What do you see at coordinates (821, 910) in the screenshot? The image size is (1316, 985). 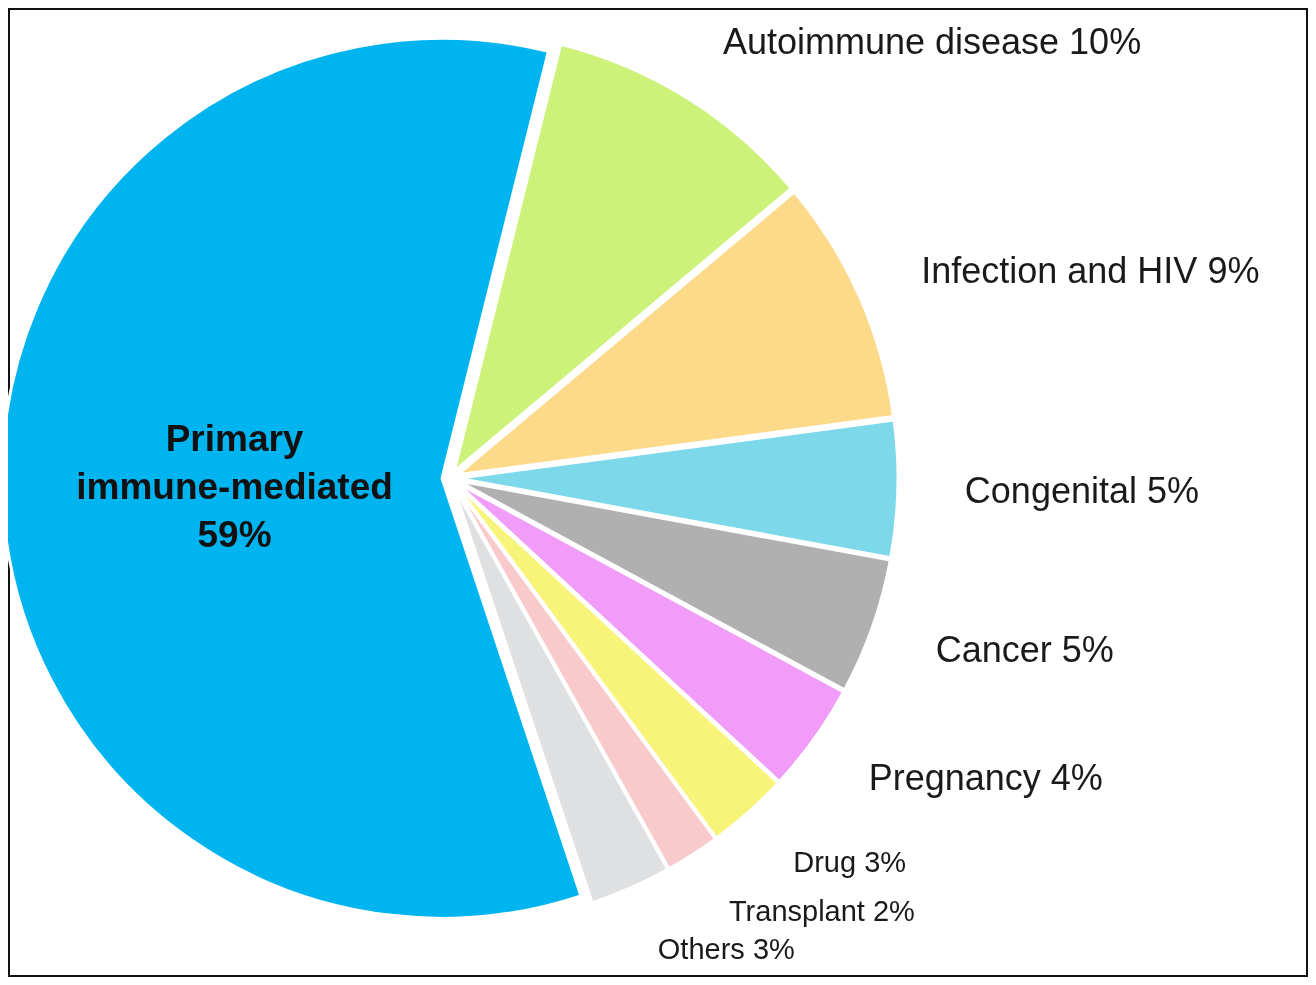 I see `slice-label: Transplant 2%` at bounding box center [821, 910].